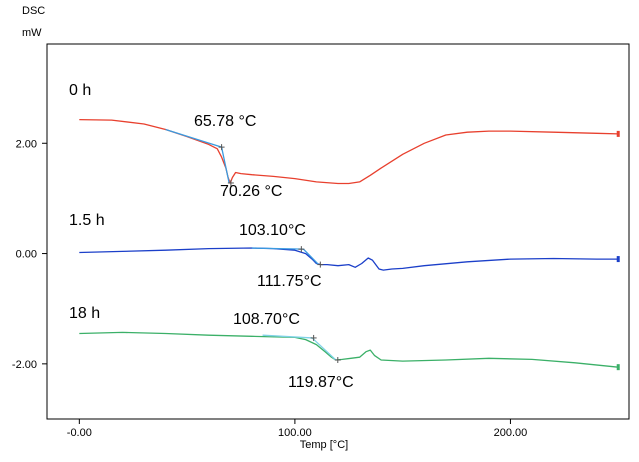 This screenshot has width=639, height=462. What do you see at coordinates (511, 433) in the screenshot?
I see `x-tick-label: 200.00` at bounding box center [511, 433].